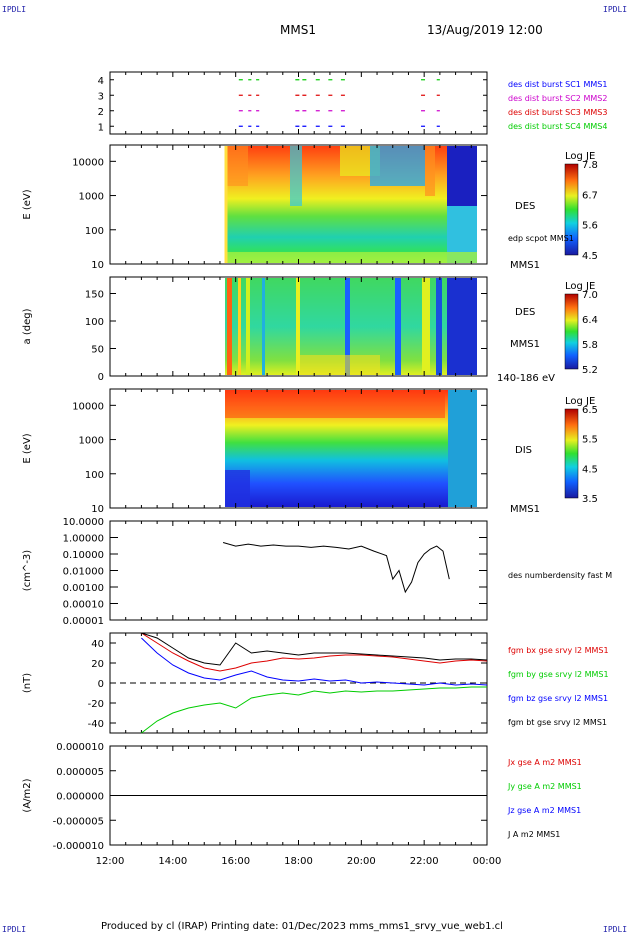  I want to click on spacecraft-title: MMS1, so click(298, 30).